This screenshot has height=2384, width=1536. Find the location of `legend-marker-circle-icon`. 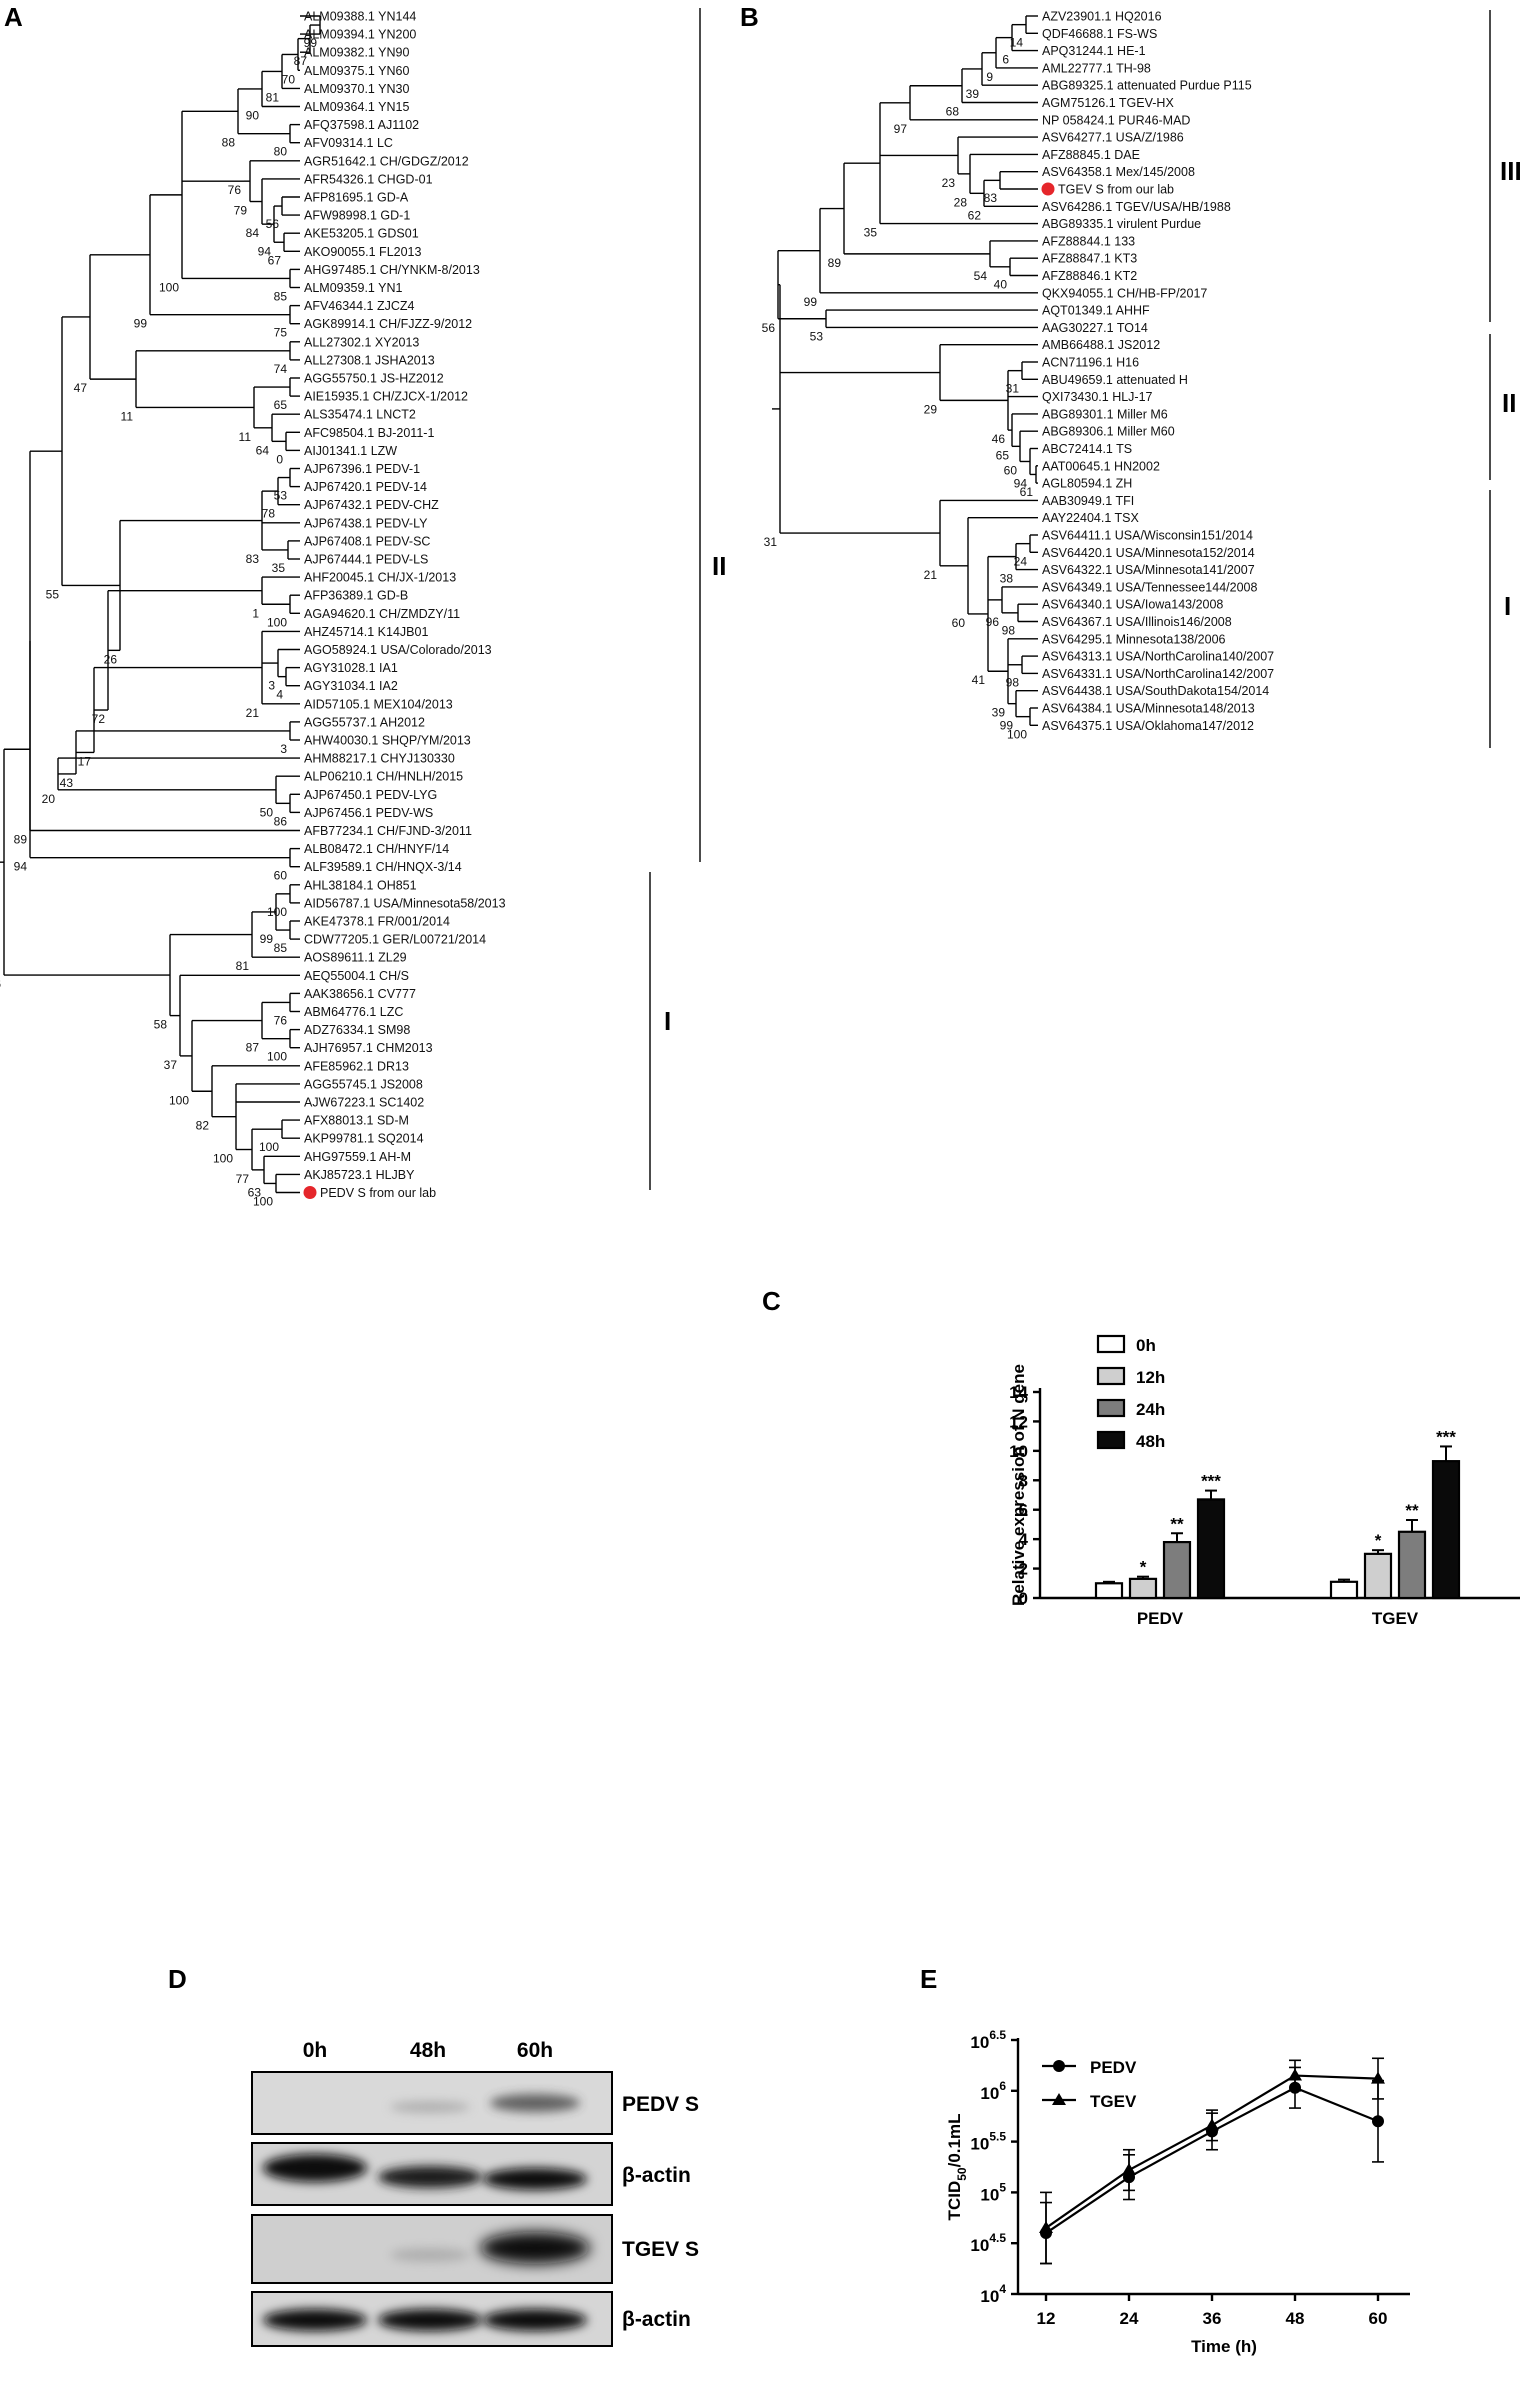

legend-marker-circle-icon is located at coordinates (1059, 2066).